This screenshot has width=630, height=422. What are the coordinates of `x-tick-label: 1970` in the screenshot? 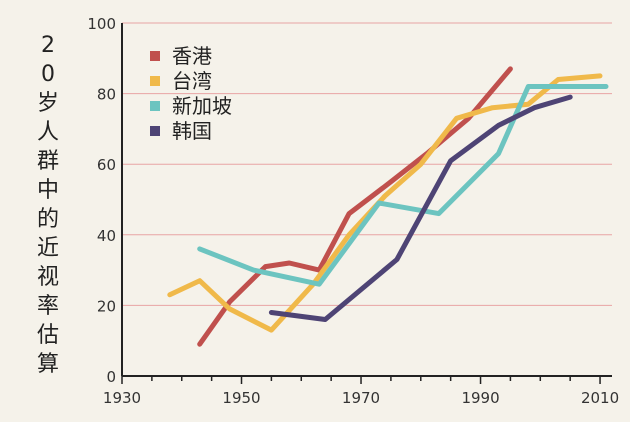 It's located at (361, 398).